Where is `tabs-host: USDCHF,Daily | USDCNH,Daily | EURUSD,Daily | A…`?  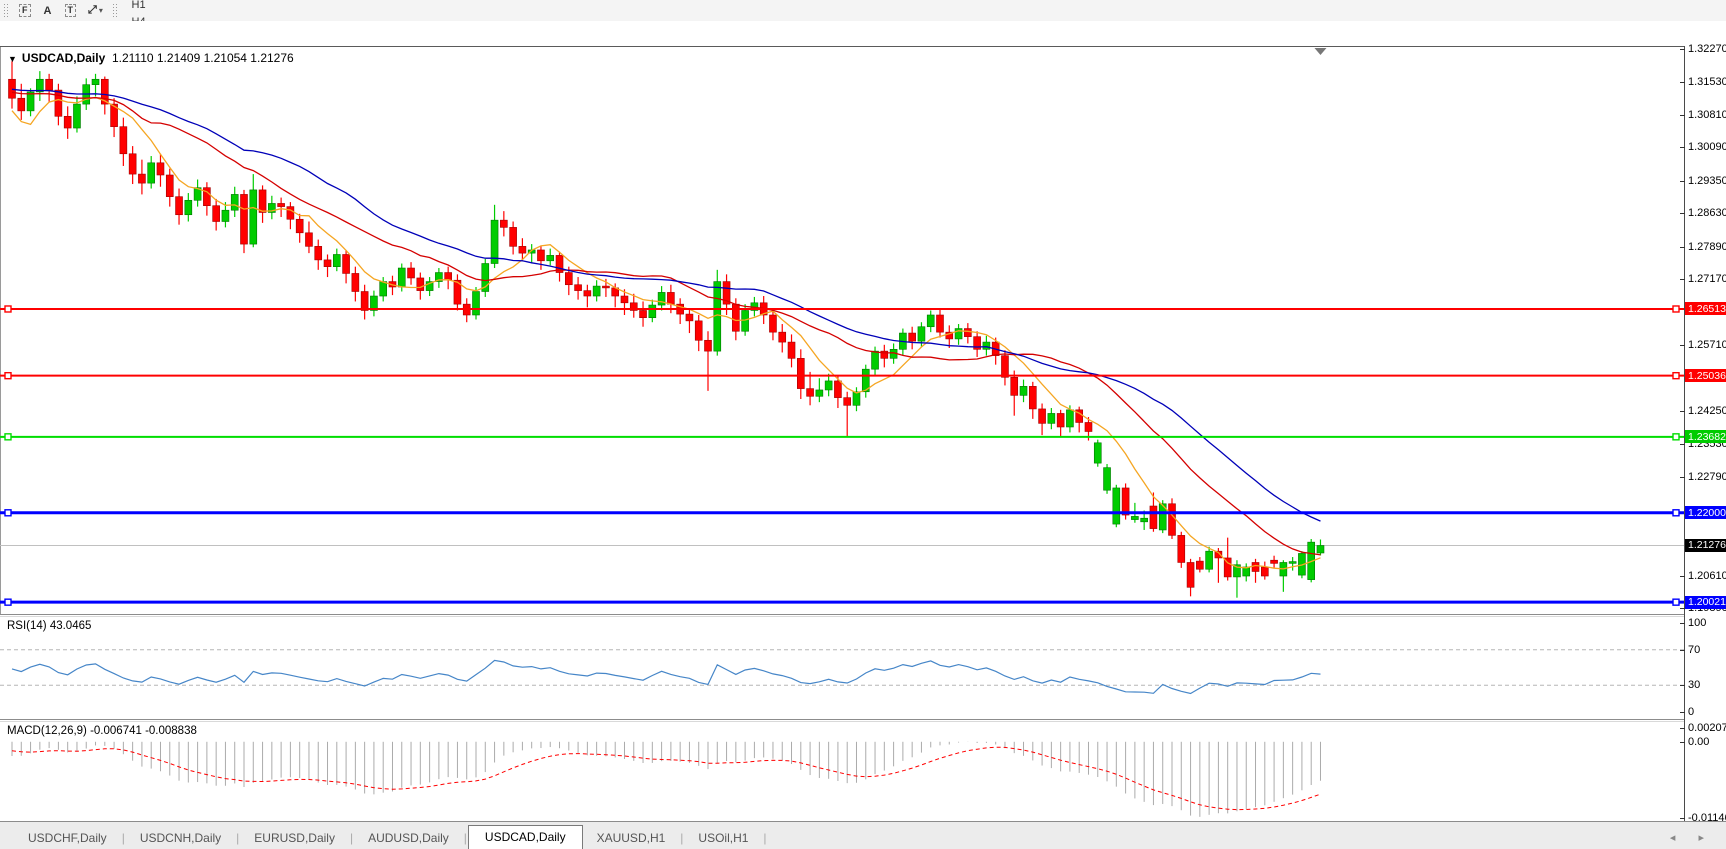 tabs-host: USDCHF,Daily | USDCNH,Daily | EURUSD,Daily | A… is located at coordinates (391, 835).